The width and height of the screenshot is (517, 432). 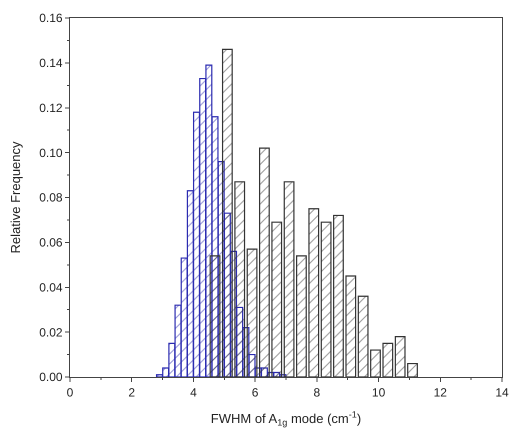 What do you see at coordinates (317, 392) in the screenshot?
I see `x-tick-label: 8` at bounding box center [317, 392].